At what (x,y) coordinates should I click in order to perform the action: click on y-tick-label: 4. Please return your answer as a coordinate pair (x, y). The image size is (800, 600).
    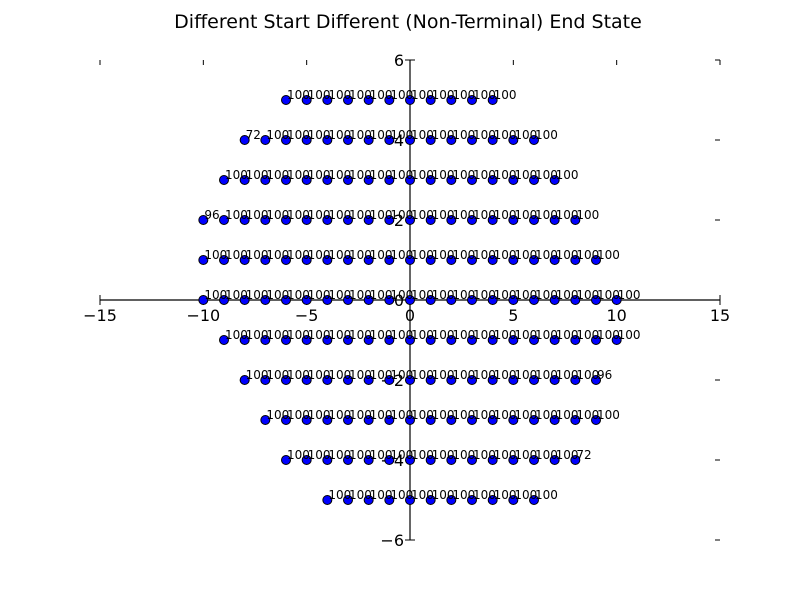
    Looking at the image, I should click on (399, 140).